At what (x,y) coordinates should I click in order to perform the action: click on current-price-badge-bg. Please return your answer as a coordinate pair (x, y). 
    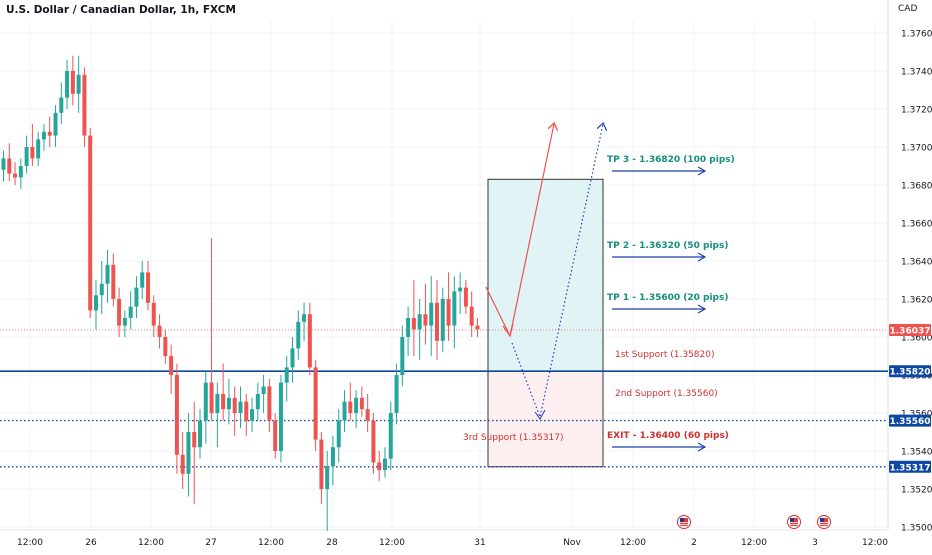
    Looking at the image, I should click on (910, 329).